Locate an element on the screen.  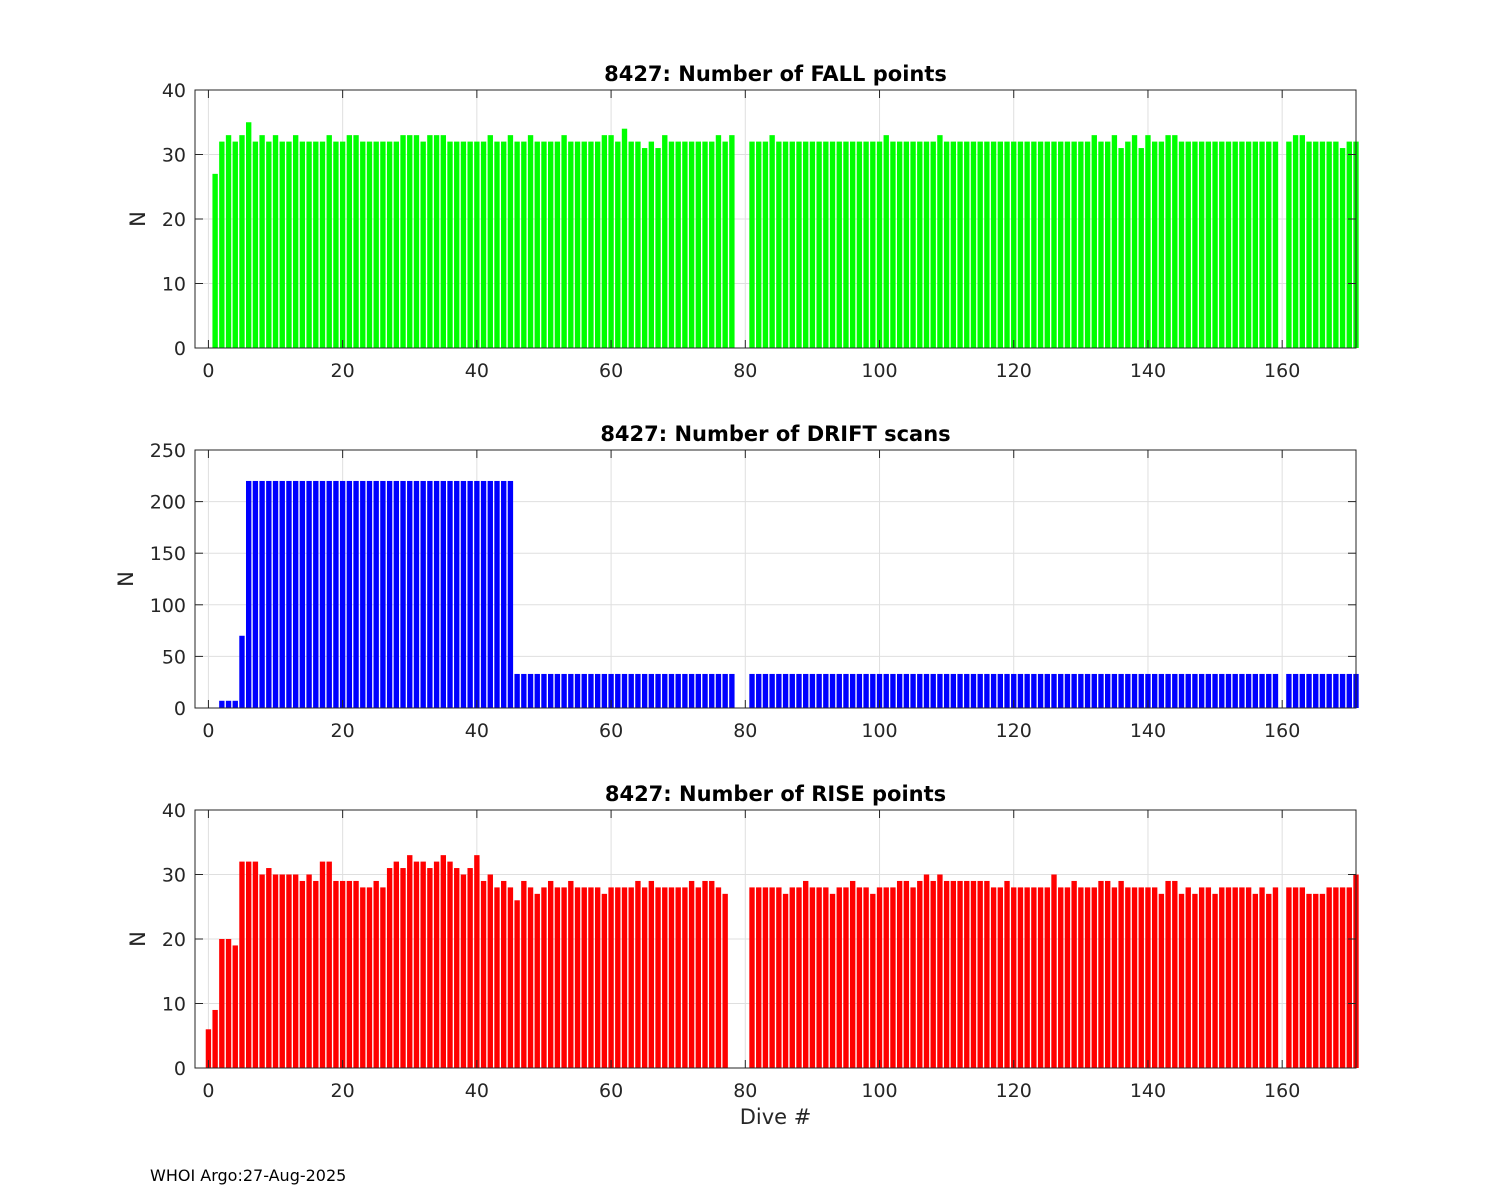
rise-chart-title: 8427: Number of RISE points is located at coordinates (775, 794).